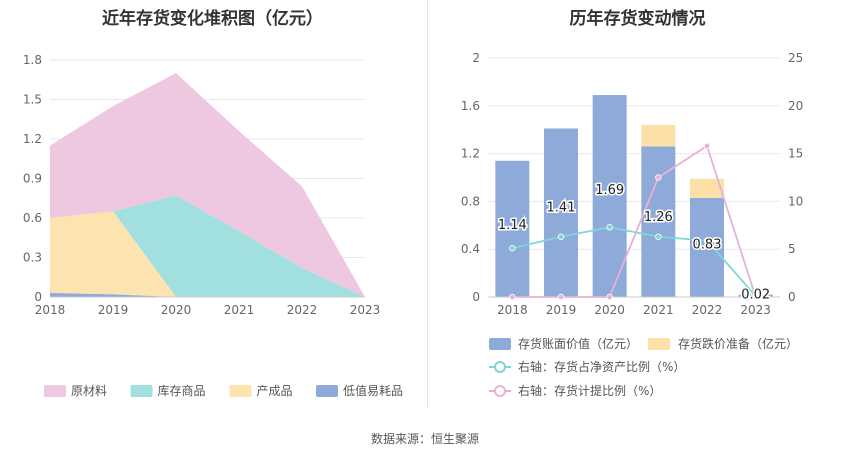 The height and width of the screenshot is (459, 850). I want to click on right-y-right-tick-label: 10, so click(795, 201).